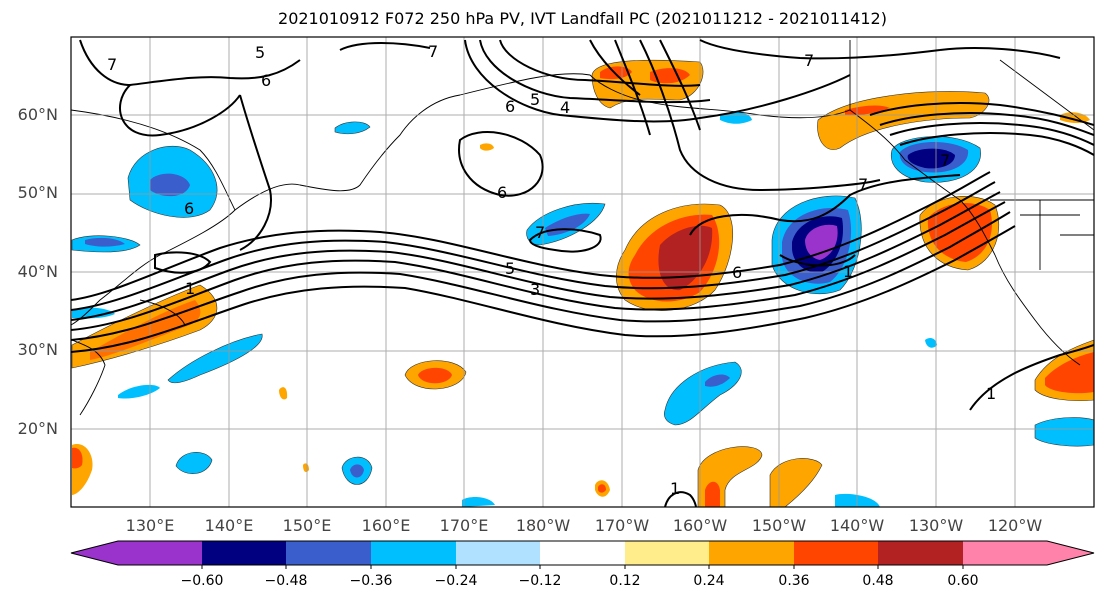 Image resolution: width=1105 pixels, height=601 pixels. What do you see at coordinates (150, 525) in the screenshot?
I see `lon-label: 130°E` at bounding box center [150, 525].